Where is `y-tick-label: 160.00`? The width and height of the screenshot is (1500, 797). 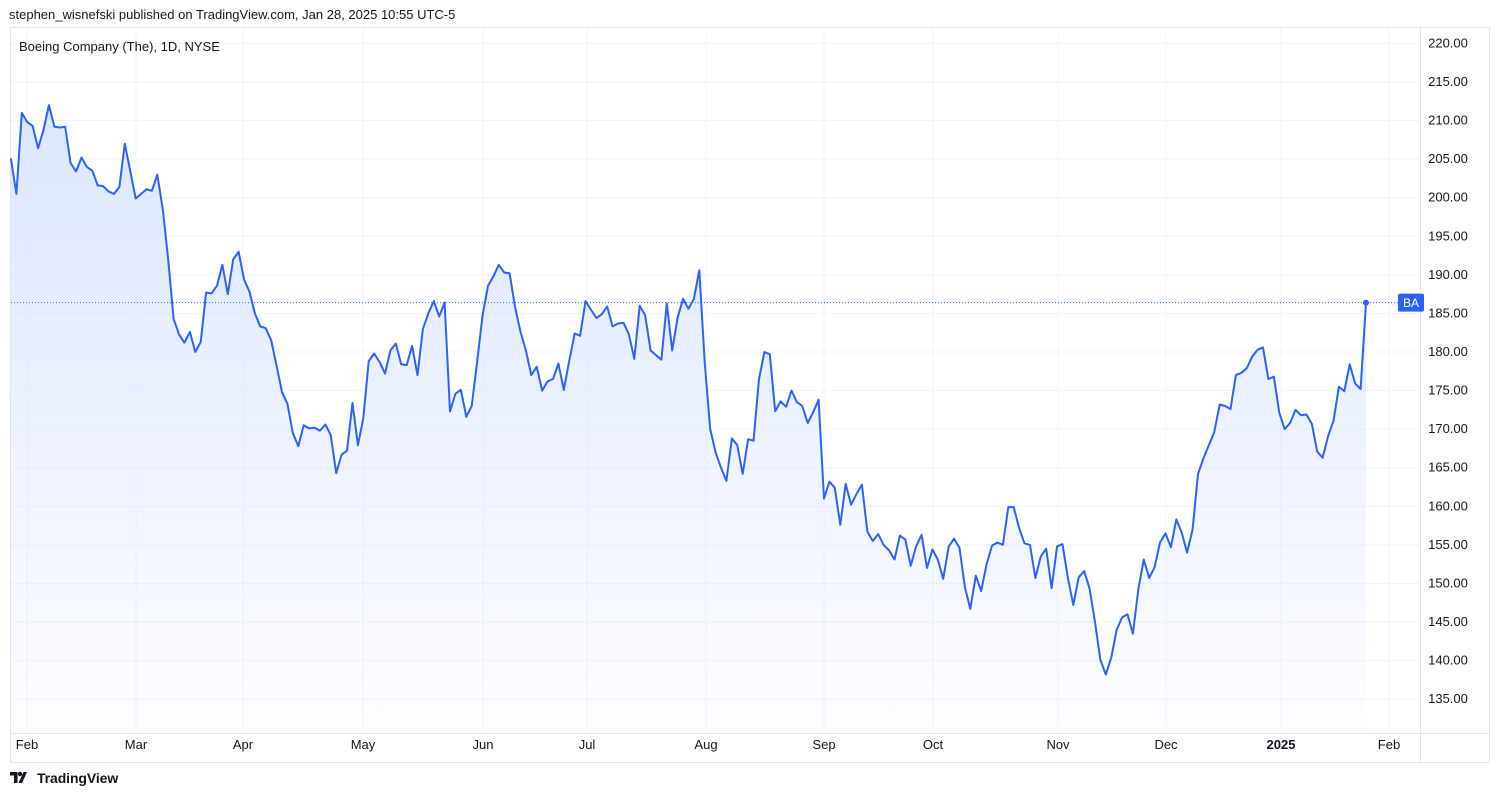
y-tick-label: 160.00 is located at coordinates (1448, 505).